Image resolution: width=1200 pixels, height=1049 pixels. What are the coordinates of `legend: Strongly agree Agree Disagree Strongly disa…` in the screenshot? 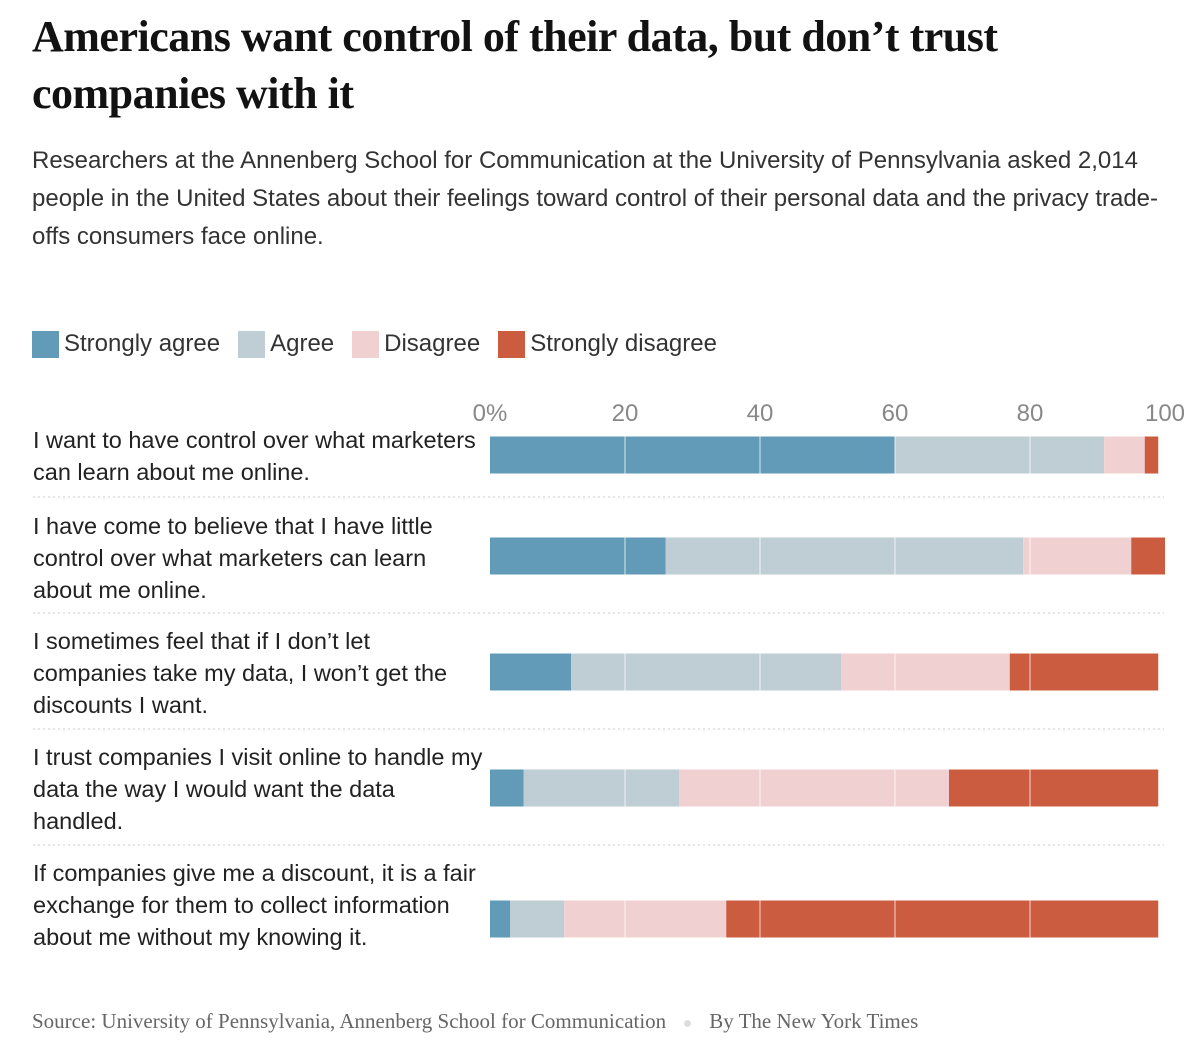 It's located at (383, 344).